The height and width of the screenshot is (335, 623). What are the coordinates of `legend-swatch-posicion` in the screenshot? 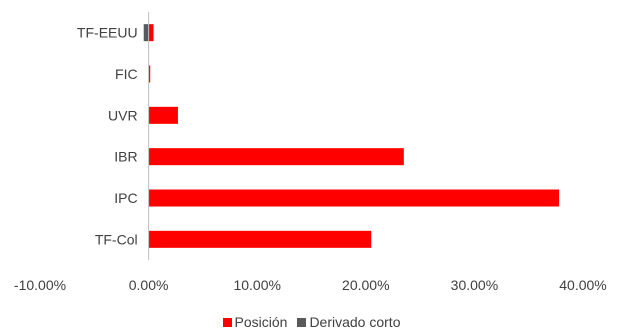 It's located at (227, 322).